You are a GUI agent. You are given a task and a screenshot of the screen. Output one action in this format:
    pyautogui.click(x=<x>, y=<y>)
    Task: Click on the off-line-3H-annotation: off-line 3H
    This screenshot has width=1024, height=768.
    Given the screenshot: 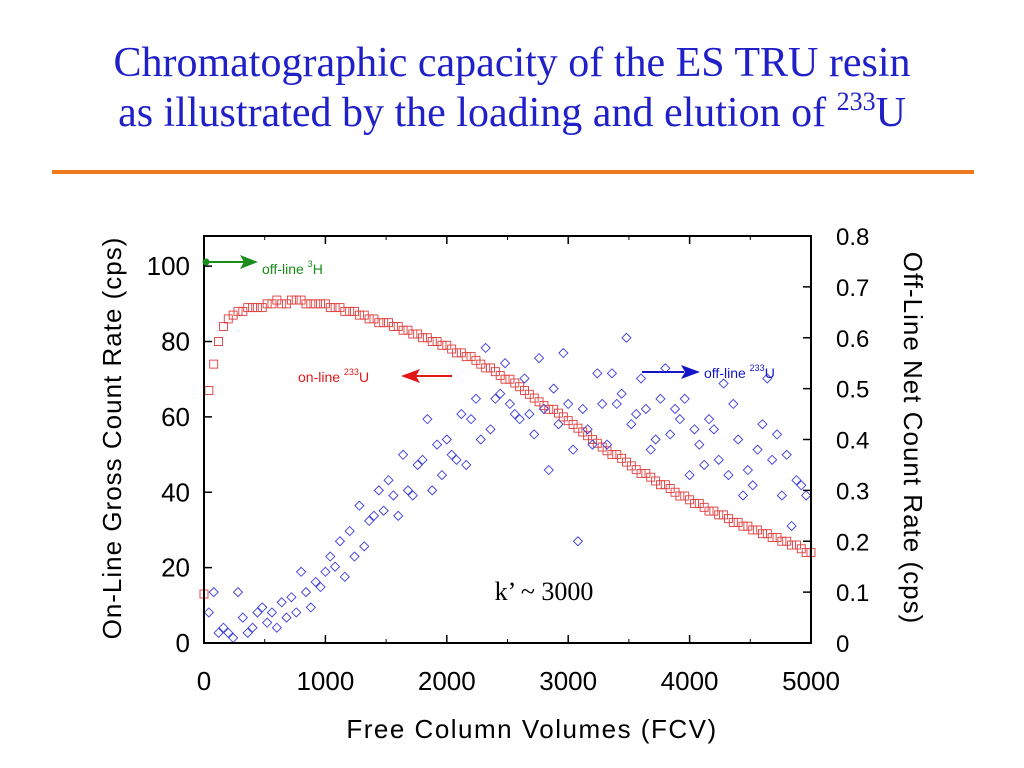 What is the action you would take?
    pyautogui.click(x=262, y=266)
    